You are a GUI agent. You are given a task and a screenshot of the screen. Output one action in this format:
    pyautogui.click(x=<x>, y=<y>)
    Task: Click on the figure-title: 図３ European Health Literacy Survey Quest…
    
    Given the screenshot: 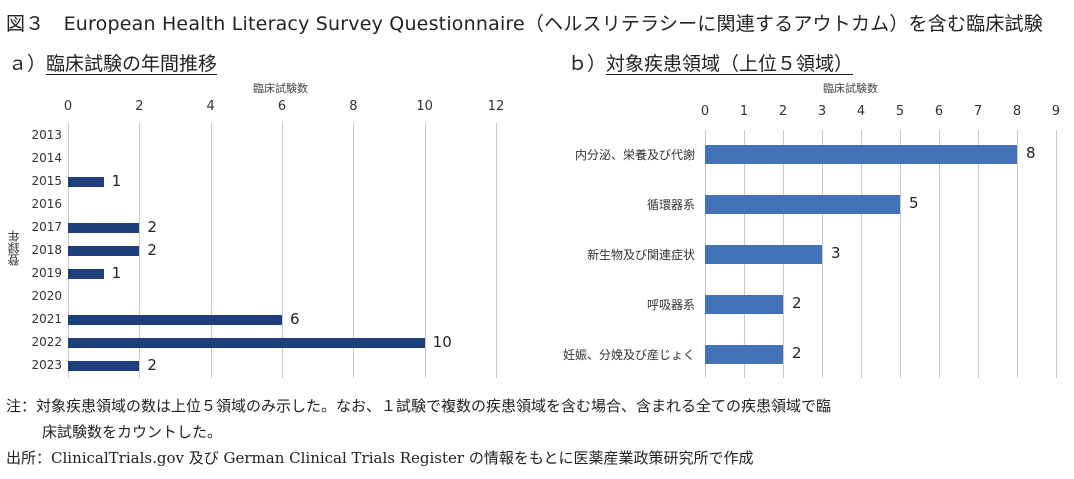 What is the action you would take?
    pyautogui.click(x=524, y=24)
    